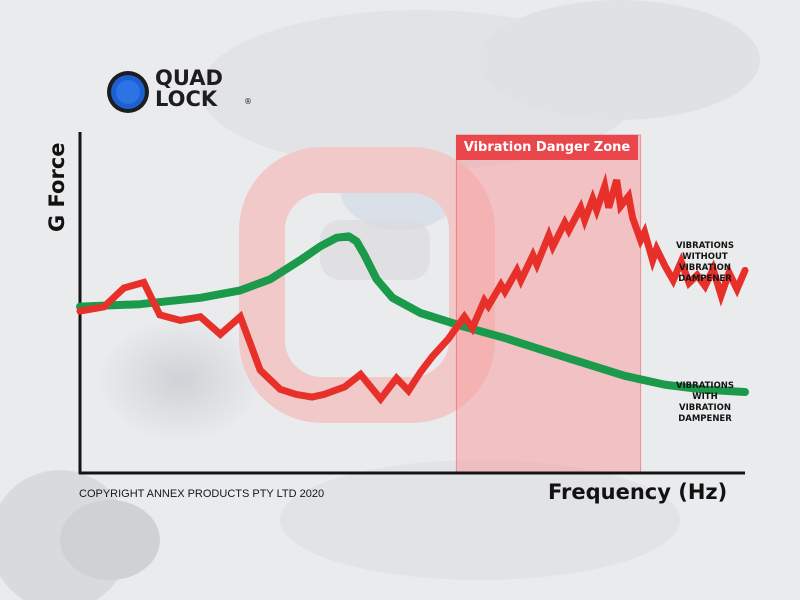  What do you see at coordinates (705, 397) in the screenshot?
I see `legend-line: WITH` at bounding box center [705, 397].